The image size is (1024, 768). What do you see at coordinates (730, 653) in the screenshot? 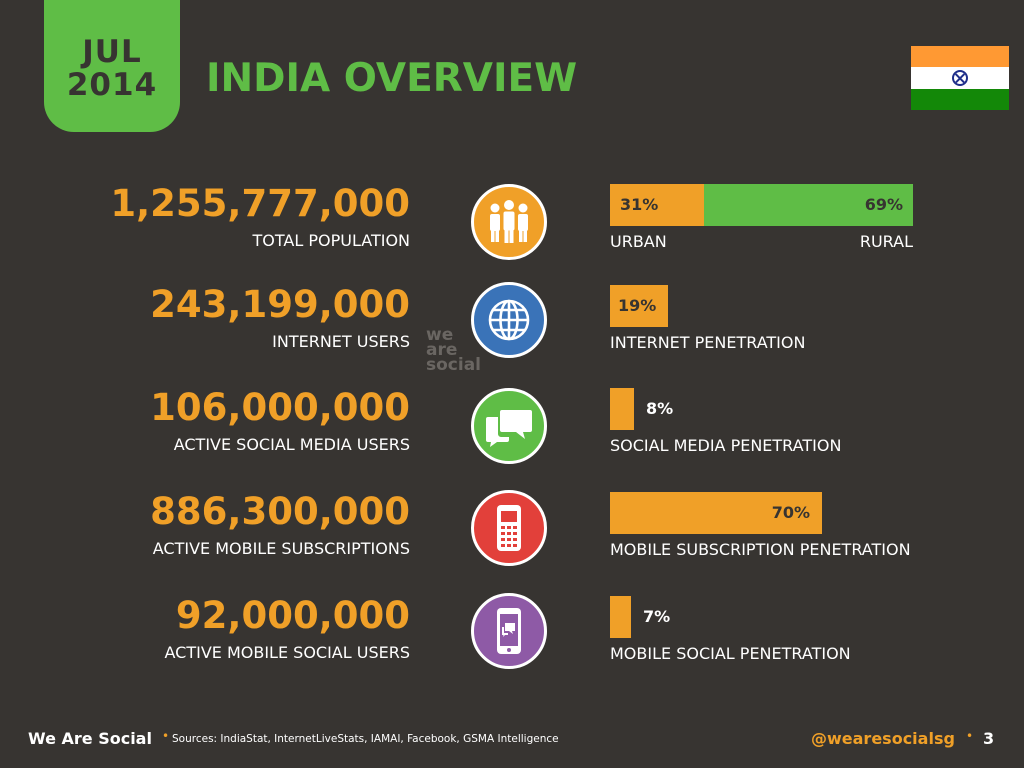
I see `bar-label-mobile-social: MOBILE SOCIAL PENETRATION` at bounding box center [730, 653].